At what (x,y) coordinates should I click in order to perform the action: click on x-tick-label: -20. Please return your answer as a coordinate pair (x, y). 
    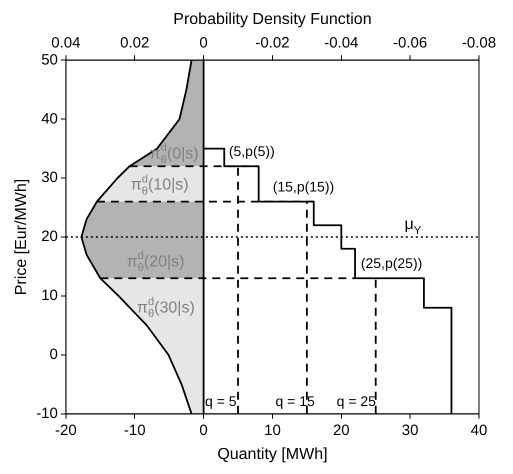
    Looking at the image, I should click on (66, 430).